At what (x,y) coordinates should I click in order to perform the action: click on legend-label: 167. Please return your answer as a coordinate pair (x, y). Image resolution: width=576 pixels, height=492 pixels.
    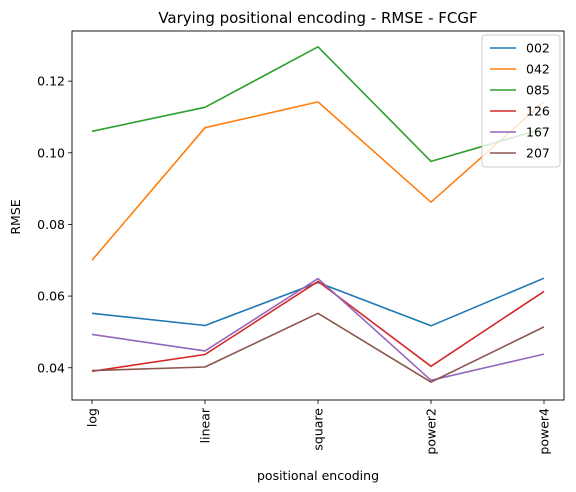
    Looking at the image, I should click on (538, 132).